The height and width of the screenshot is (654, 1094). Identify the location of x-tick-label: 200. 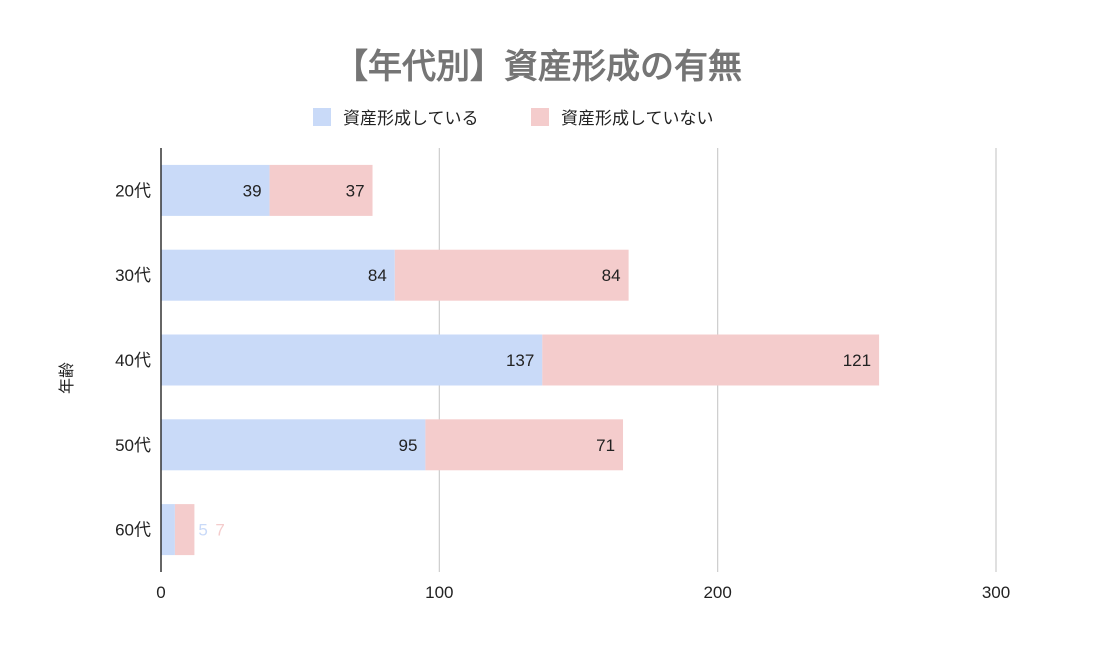
(717, 592).